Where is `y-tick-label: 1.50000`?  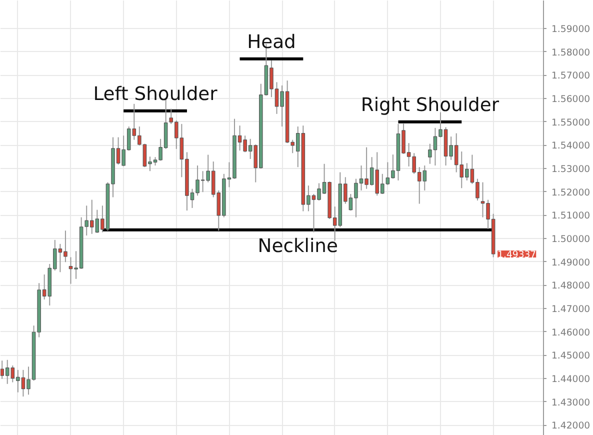 y-tick-label: 1.50000 is located at coordinates (571, 240).